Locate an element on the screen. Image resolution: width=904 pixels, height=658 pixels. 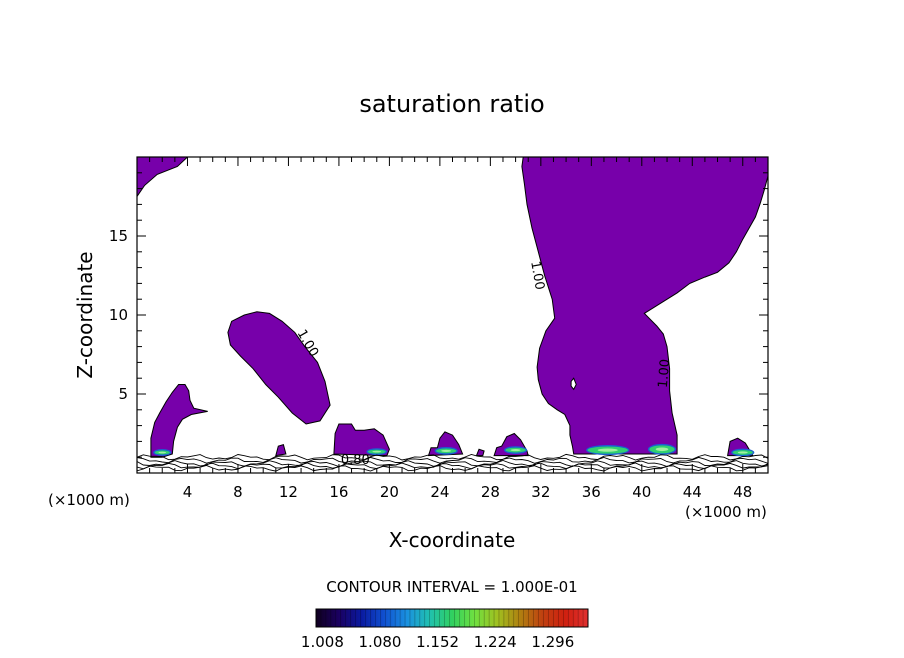
y-tick-label: 10 is located at coordinates (118, 315).